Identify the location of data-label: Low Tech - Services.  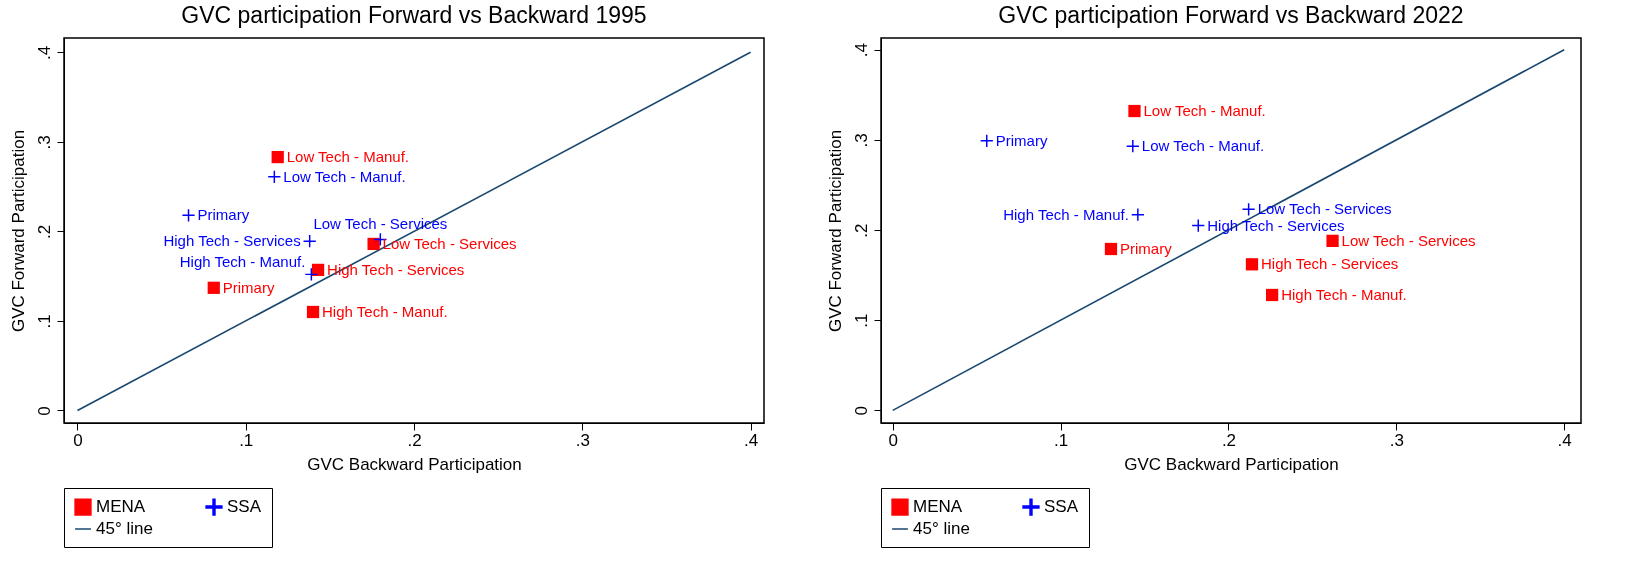
(1408, 240).